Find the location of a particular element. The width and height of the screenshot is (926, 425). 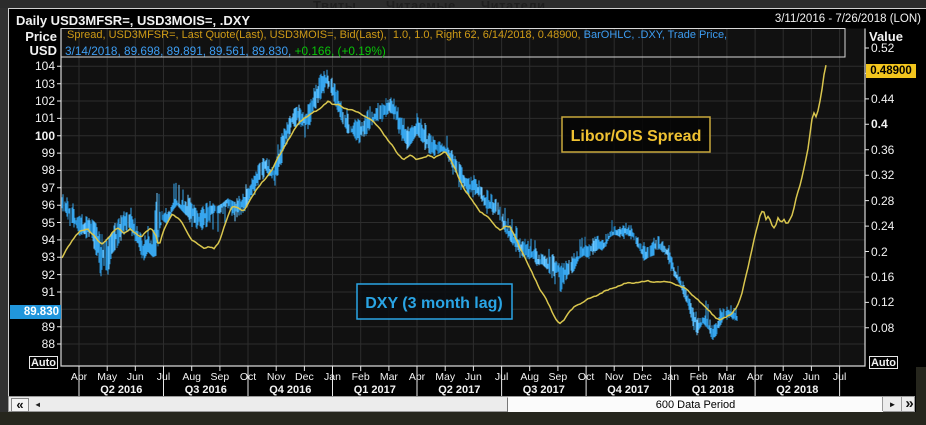

svg-text: Libor/OIS Spread is located at coordinates (636, 136).